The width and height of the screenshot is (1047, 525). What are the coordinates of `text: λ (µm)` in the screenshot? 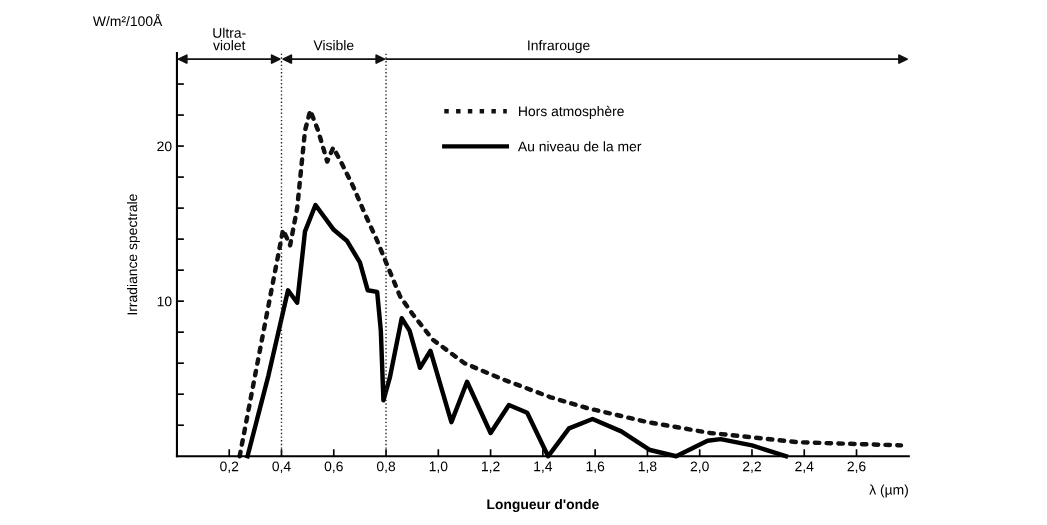 It's located at (888, 491).